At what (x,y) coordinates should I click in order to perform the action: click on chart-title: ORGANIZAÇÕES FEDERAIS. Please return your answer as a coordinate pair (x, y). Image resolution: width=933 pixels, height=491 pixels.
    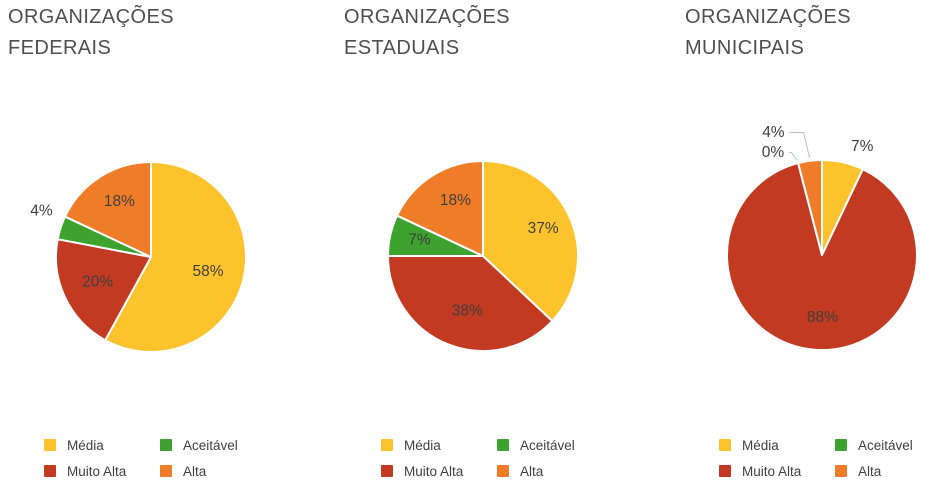
    Looking at the image, I should click on (91, 32).